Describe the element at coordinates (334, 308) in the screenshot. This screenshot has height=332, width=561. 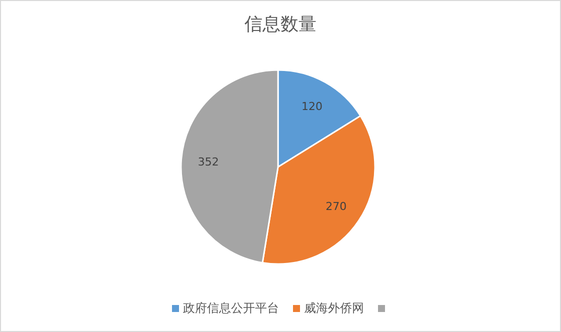
I see `legend-label: 威海外侨网` at that location.